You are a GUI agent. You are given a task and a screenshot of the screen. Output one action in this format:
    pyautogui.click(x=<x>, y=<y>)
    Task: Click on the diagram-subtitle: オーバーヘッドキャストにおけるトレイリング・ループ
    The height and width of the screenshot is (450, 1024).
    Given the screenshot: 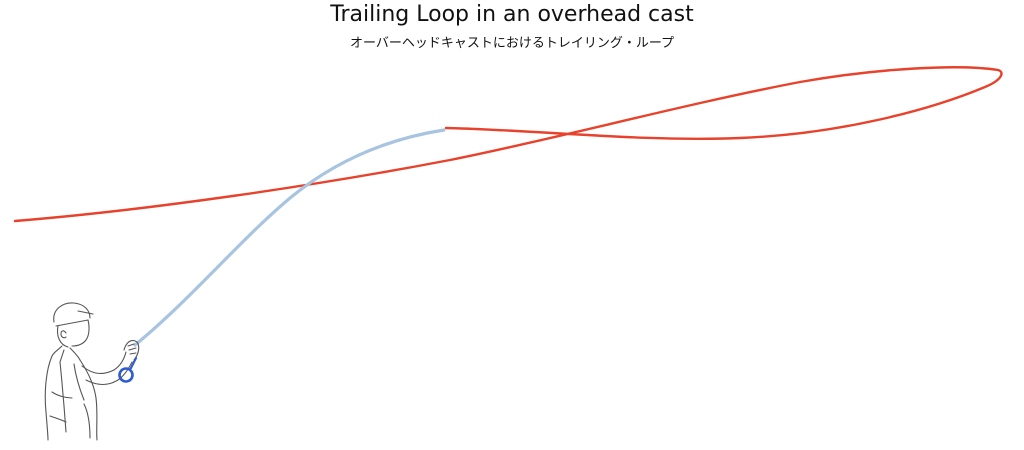 What is the action you would take?
    pyautogui.click(x=512, y=43)
    